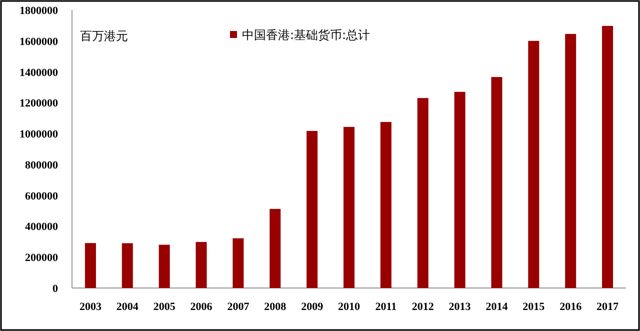 Image resolution: width=640 pixels, height=331 pixels. What do you see at coordinates (127, 307) in the screenshot?
I see `x-tick-label: 2004` at bounding box center [127, 307].